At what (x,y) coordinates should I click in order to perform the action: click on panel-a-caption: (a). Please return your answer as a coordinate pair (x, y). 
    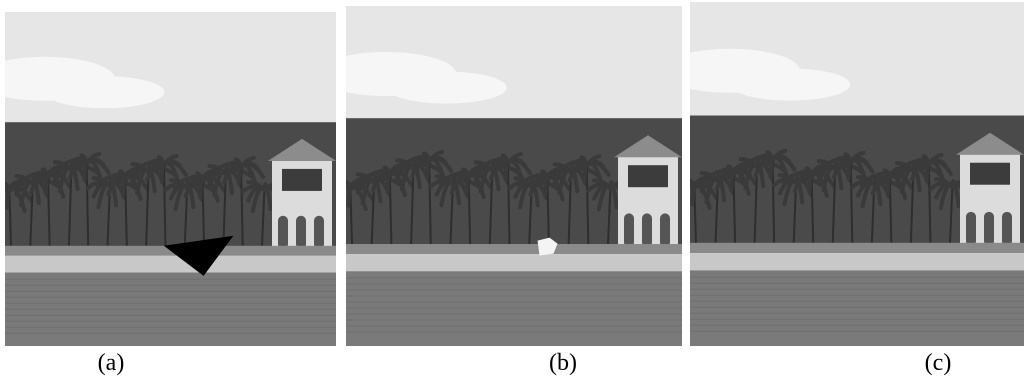
    Looking at the image, I should click on (111, 363).